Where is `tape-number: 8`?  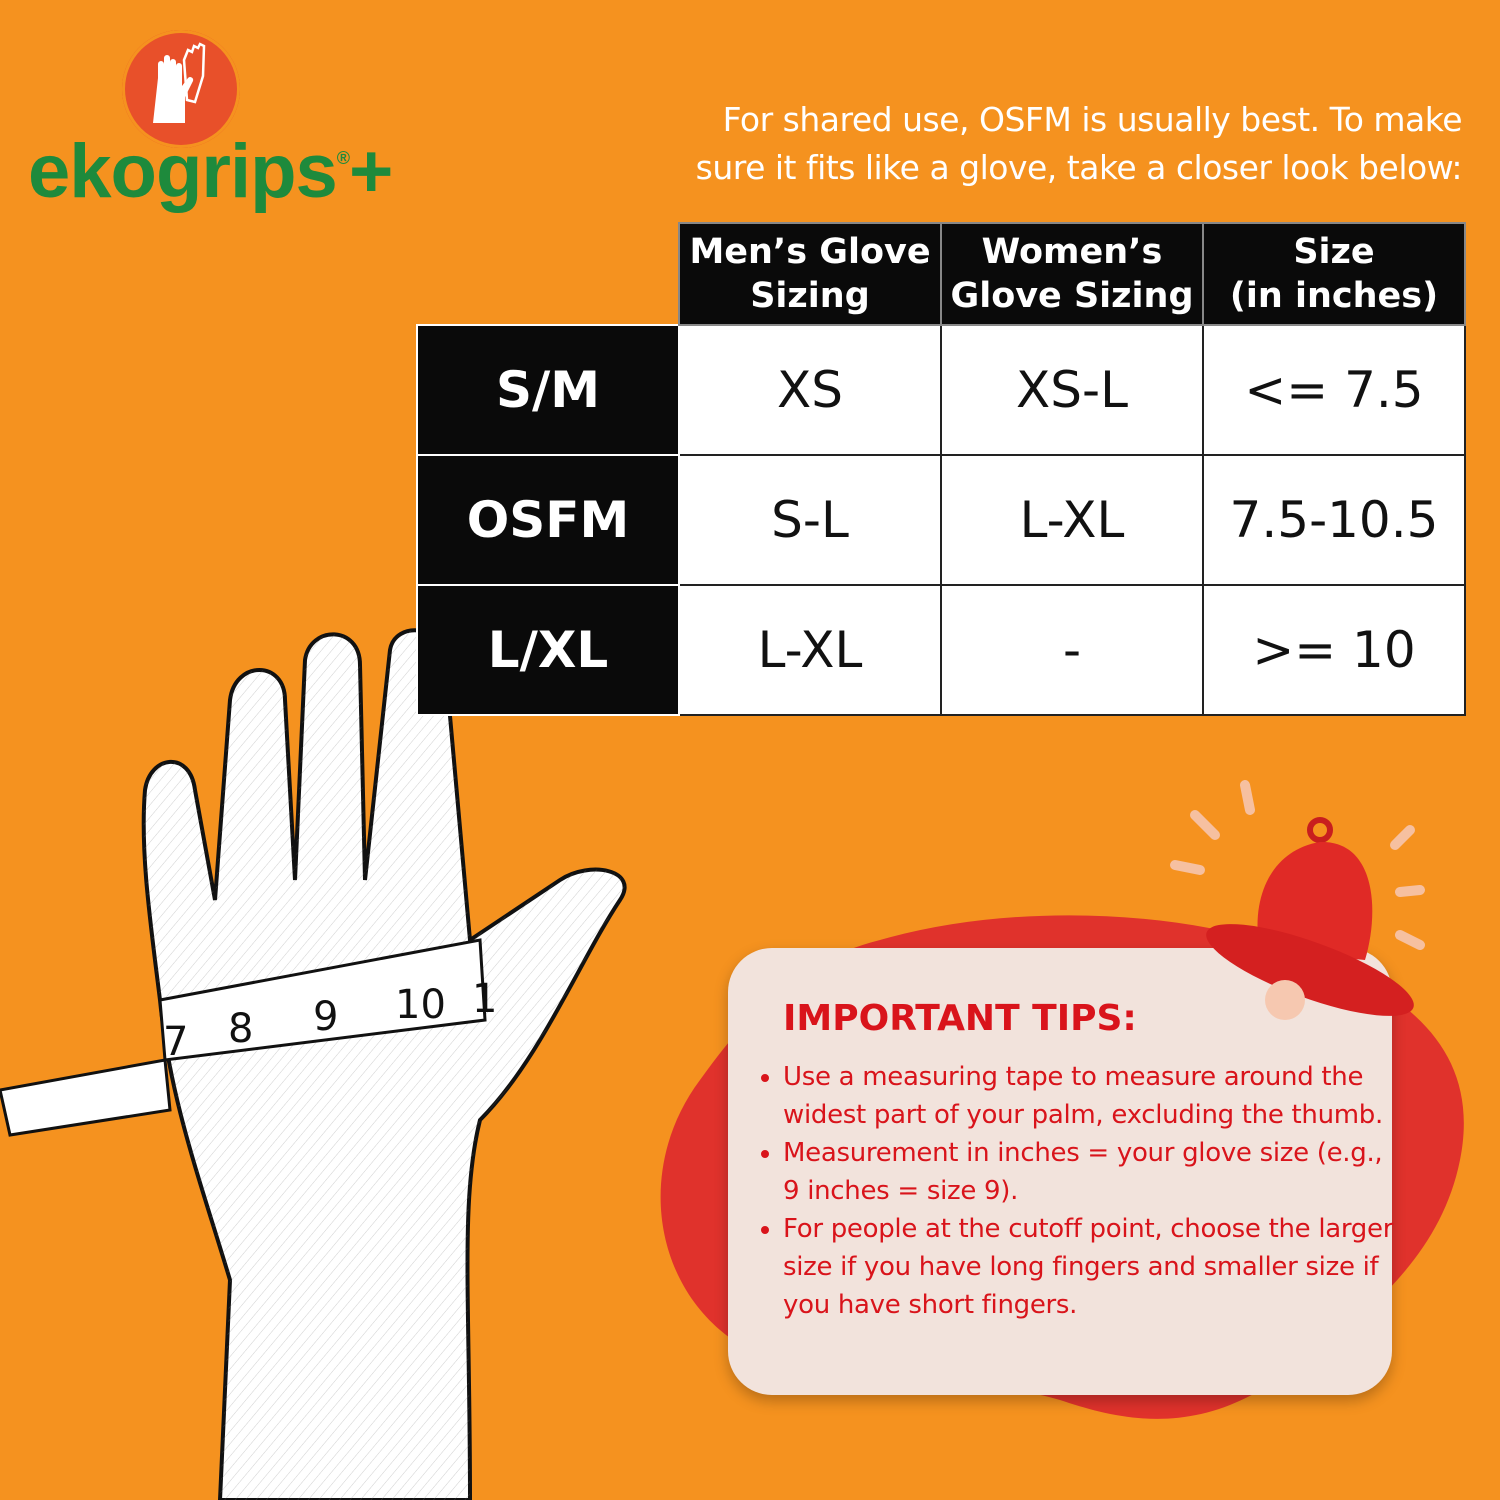 tape-number: 8 is located at coordinates (240, 1029).